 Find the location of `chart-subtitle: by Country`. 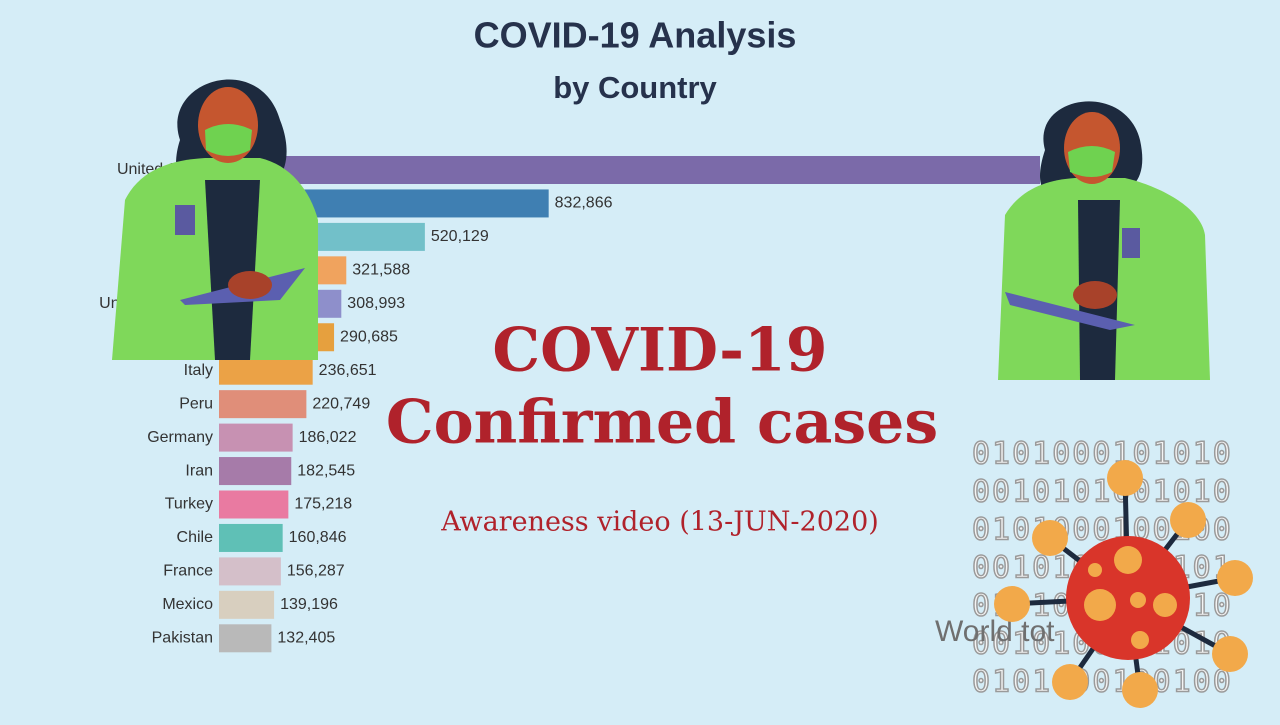

chart-subtitle: by Country is located at coordinates (635, 87).